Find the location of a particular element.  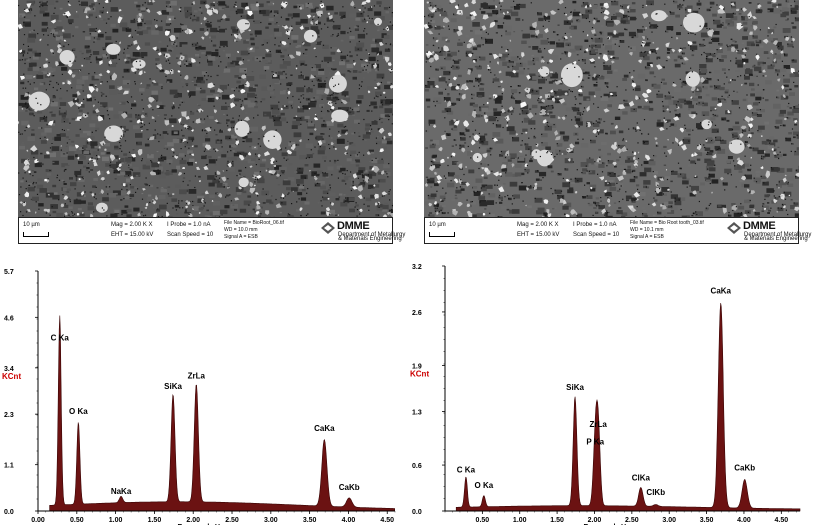

y-tick-label: 3.4 is located at coordinates (9, 369).